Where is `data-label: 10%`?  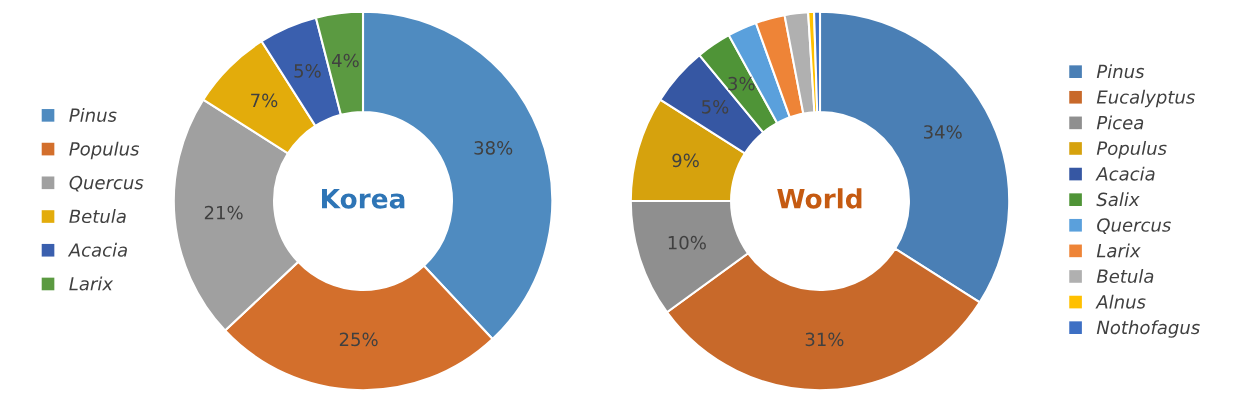 data-label: 10% is located at coordinates (687, 242).